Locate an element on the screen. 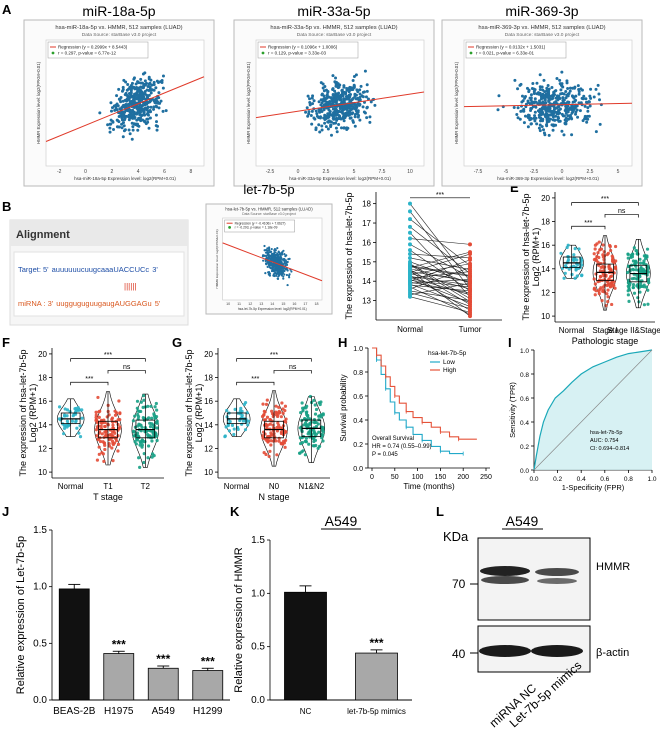 This screenshot has height=732, width=660. x-tick-label: 100 is located at coordinates (418, 477).